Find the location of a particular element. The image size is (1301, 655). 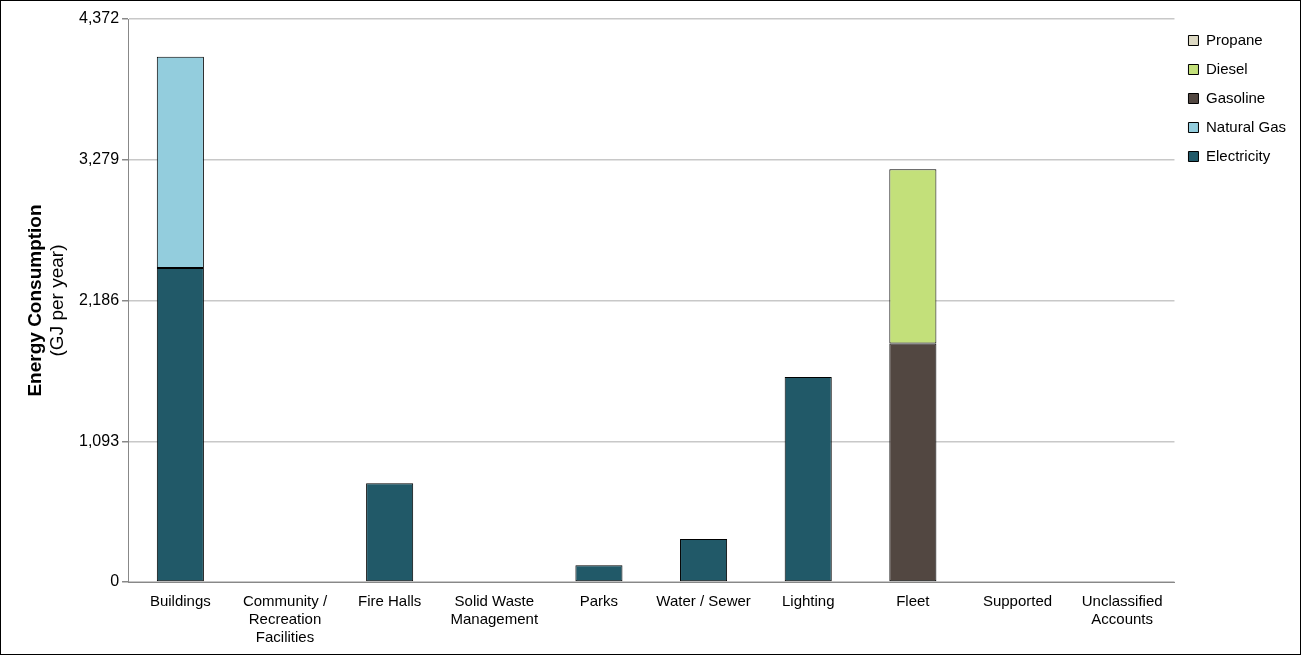

x-tick-label: Parks is located at coordinates (599, 601).